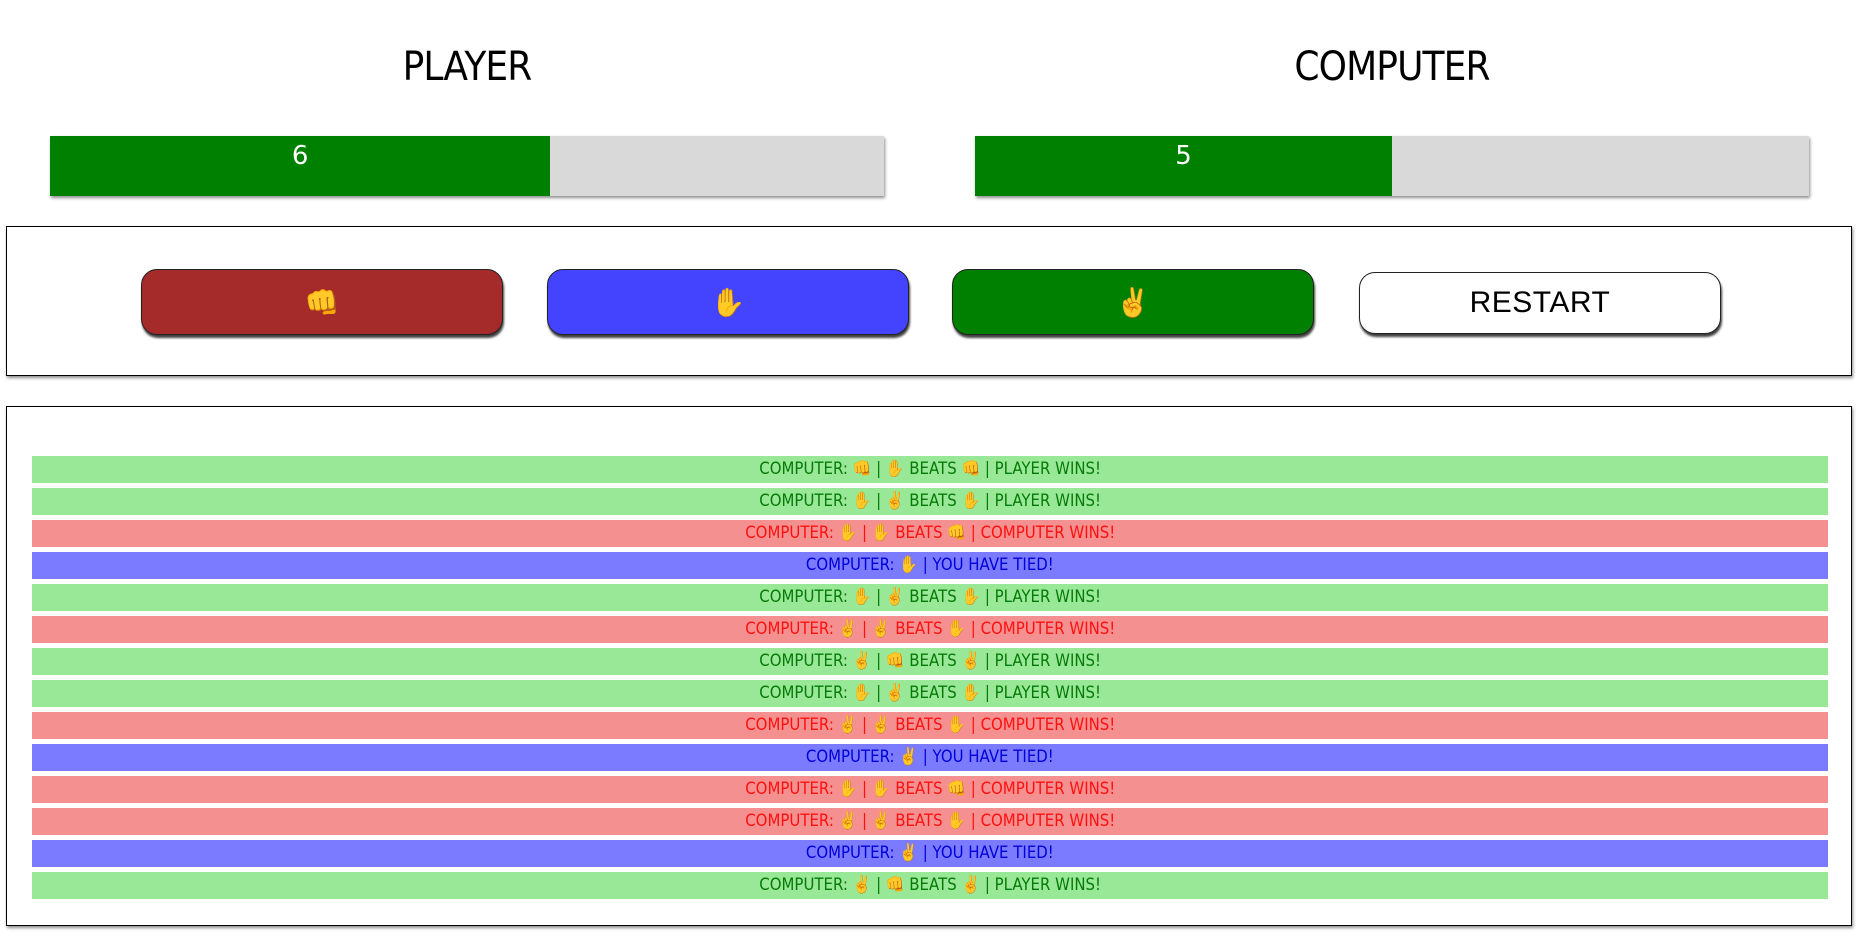  I want to click on history-row-text: COMPUTER: 👊 | ✋ BEATS 👊 | PLAYER WINS!, so click(930, 469).